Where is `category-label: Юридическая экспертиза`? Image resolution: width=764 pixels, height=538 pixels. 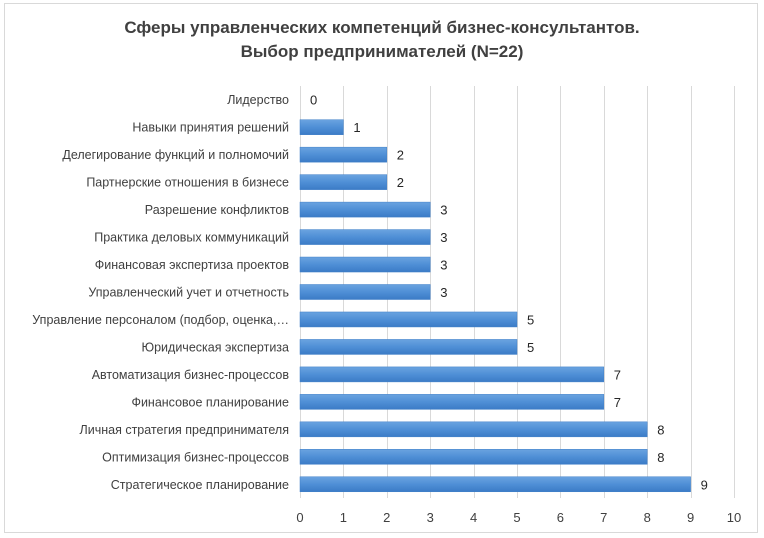 category-label: Юридическая экспертиза is located at coordinates (215, 347).